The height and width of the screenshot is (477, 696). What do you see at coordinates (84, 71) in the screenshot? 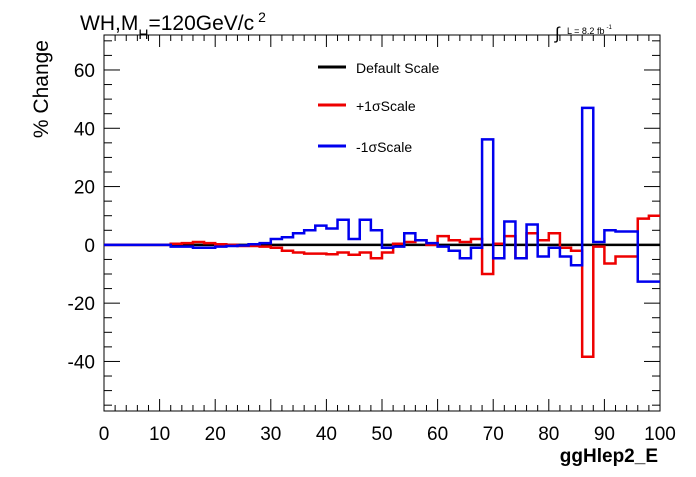
I see `y-tick-label: 60` at bounding box center [84, 71].